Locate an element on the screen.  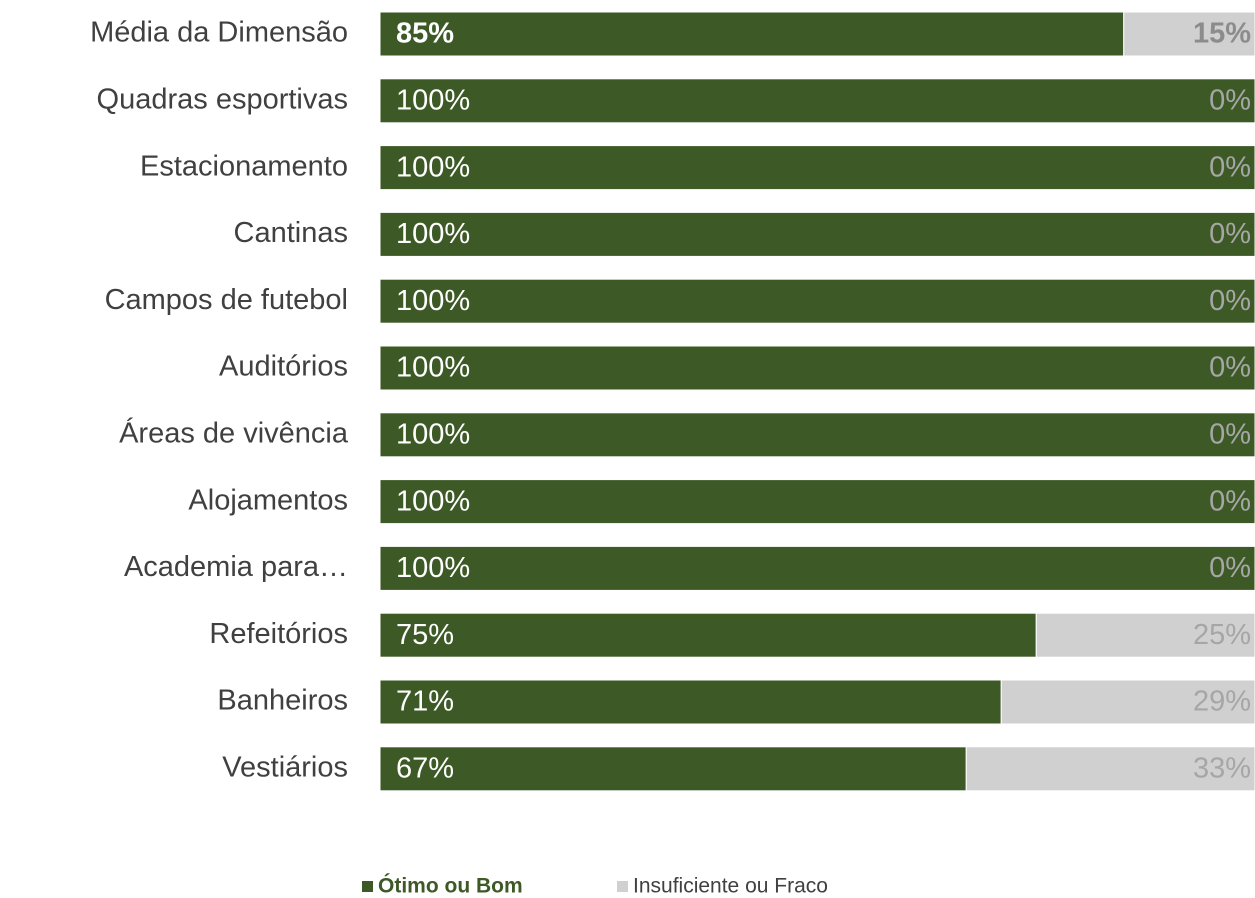
value-label: 29% is located at coordinates (1222, 702).